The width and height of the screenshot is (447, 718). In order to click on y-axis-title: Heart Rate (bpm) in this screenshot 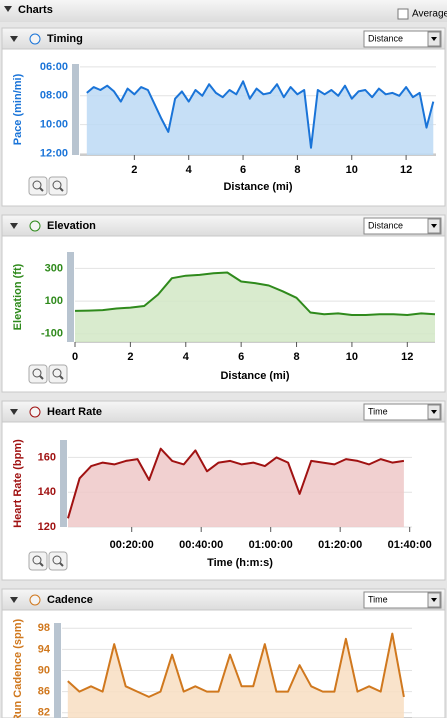, I will do `click(18, 483)`.